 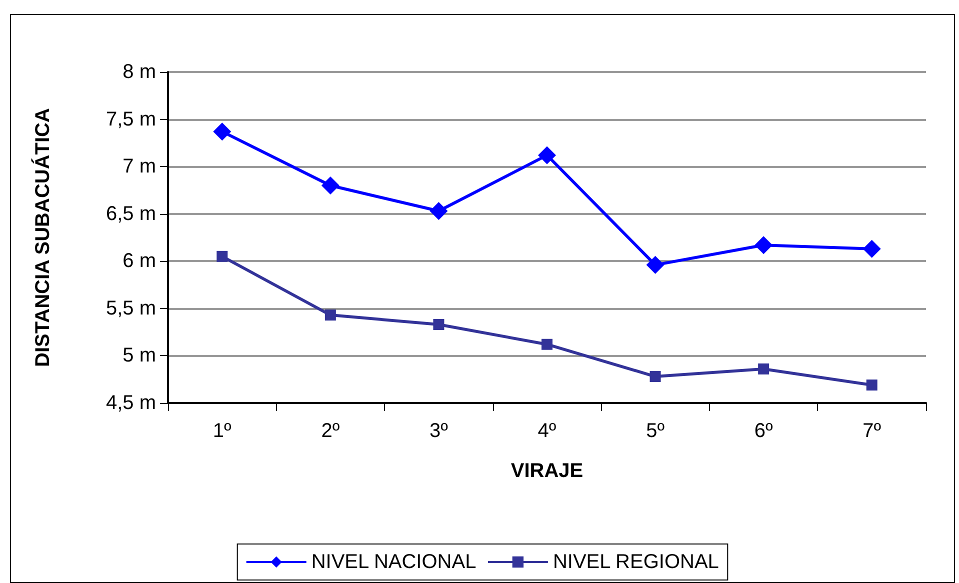 What do you see at coordinates (656, 431) in the screenshot?
I see `x-tick-label: 5º` at bounding box center [656, 431].